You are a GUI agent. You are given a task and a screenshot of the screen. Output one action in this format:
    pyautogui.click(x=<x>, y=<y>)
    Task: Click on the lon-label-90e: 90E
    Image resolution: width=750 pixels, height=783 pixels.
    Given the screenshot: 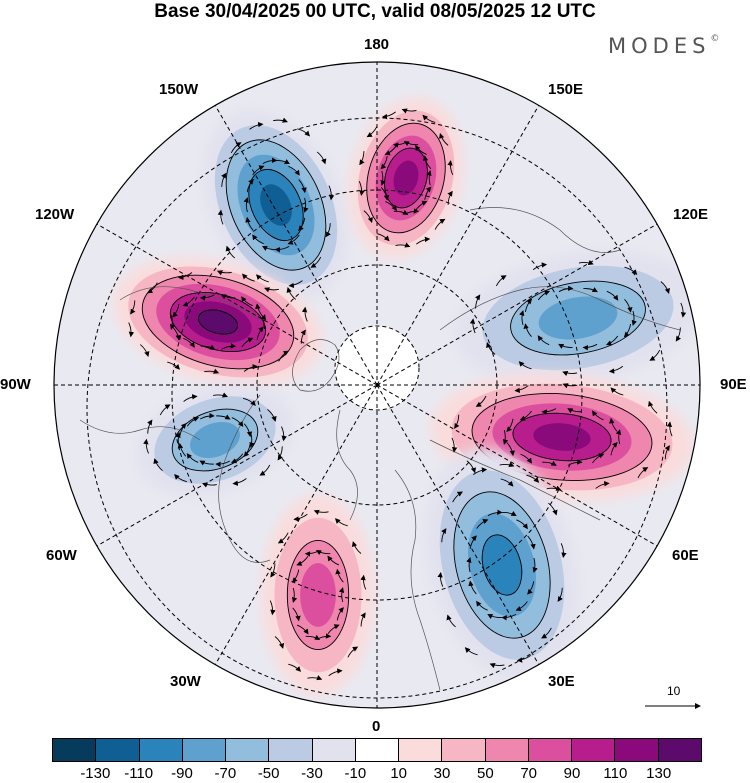 What is the action you would take?
    pyautogui.click(x=733, y=384)
    